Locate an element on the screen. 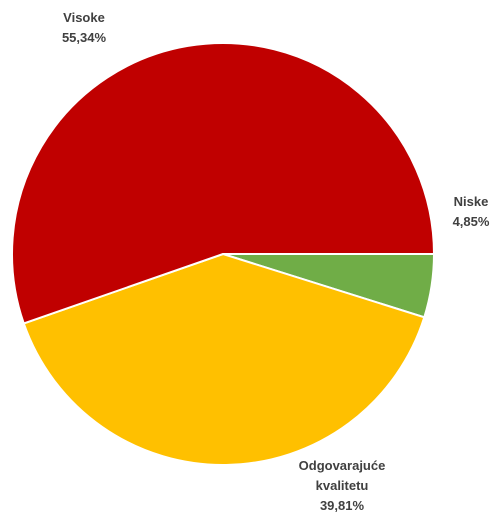  pie-label-category: kvalitetu is located at coordinates (342, 485).